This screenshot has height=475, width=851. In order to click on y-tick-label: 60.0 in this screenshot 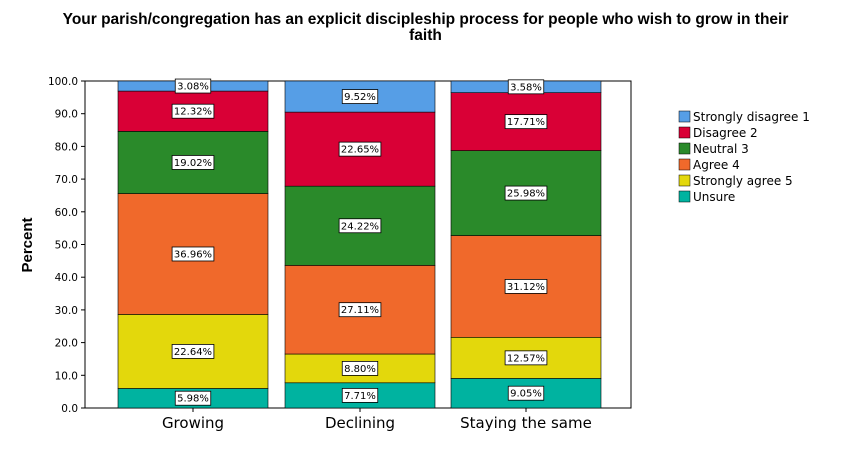, I will do `click(66, 213)`.